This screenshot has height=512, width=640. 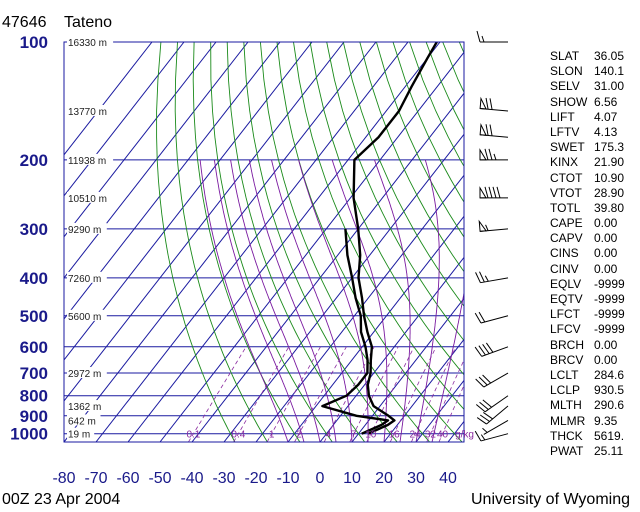 I want to click on x-tick-label: 30, so click(x=416, y=478).